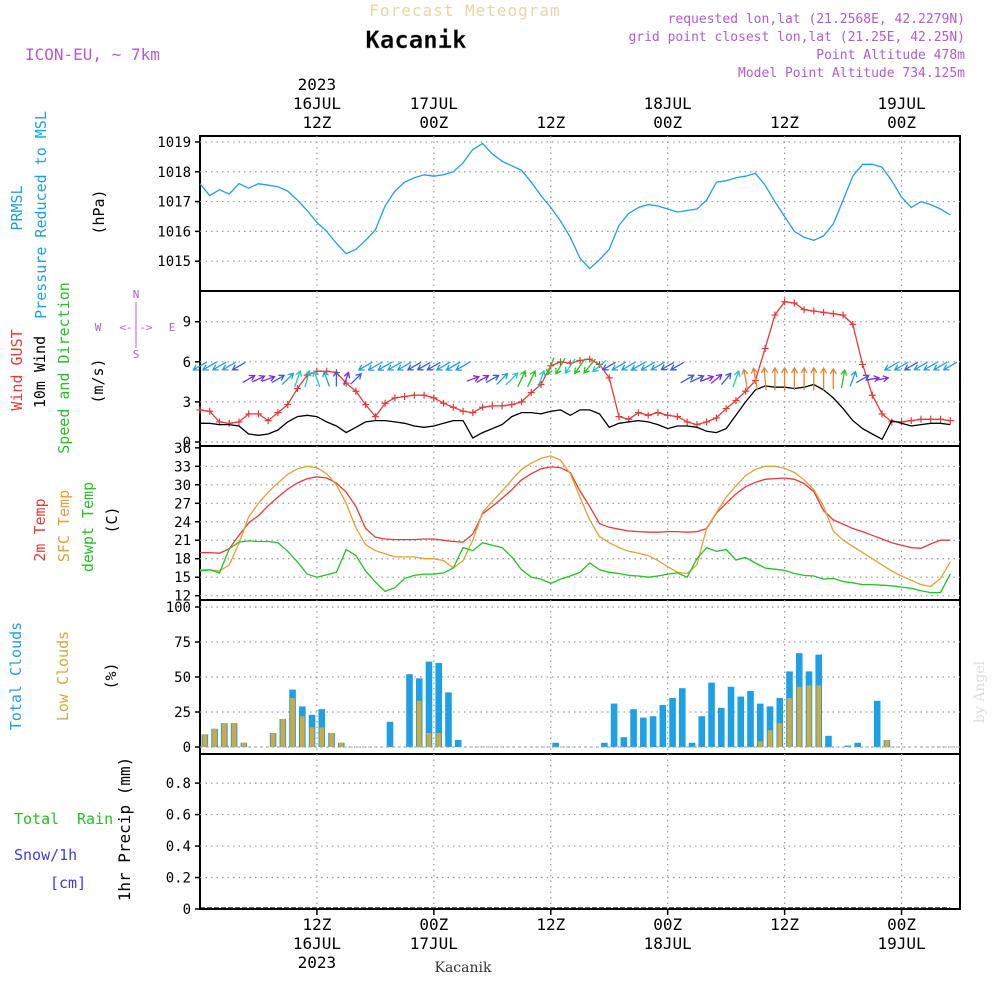  Describe the element at coordinates (980, 691) in the screenshot. I see `credit: by Angel` at that location.